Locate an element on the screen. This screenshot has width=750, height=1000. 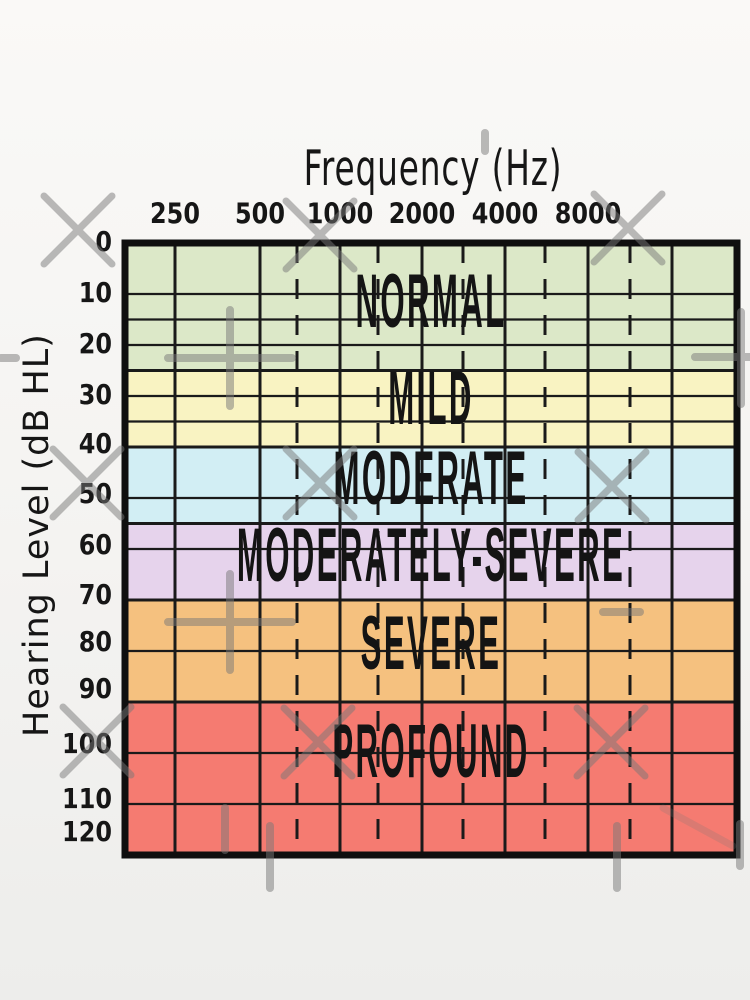
y-tick-70: 70 is located at coordinates (95, 595).